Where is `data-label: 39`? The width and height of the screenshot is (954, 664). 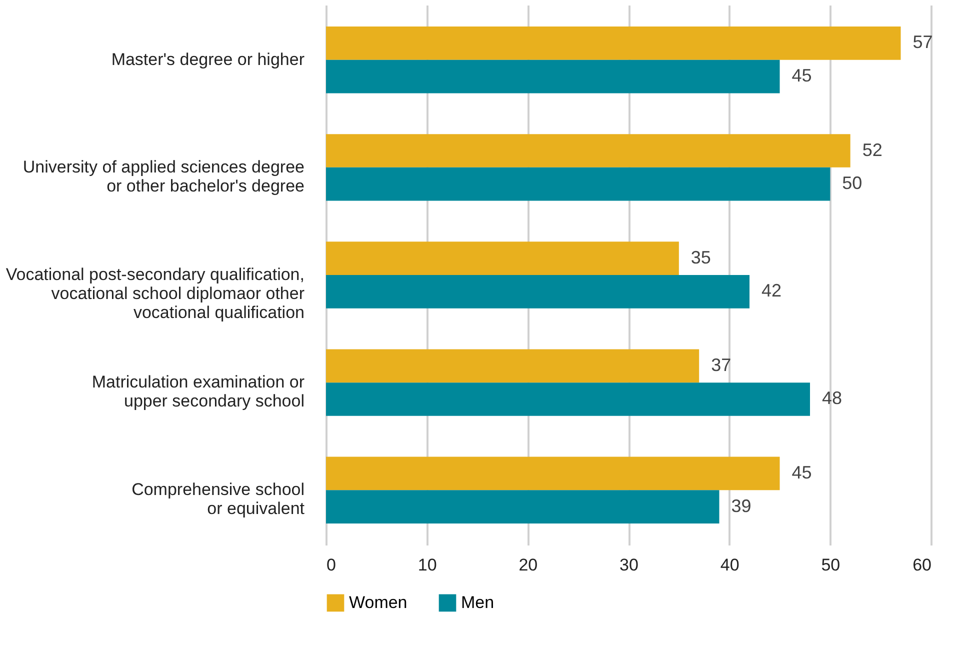
data-label: 39 is located at coordinates (741, 506).